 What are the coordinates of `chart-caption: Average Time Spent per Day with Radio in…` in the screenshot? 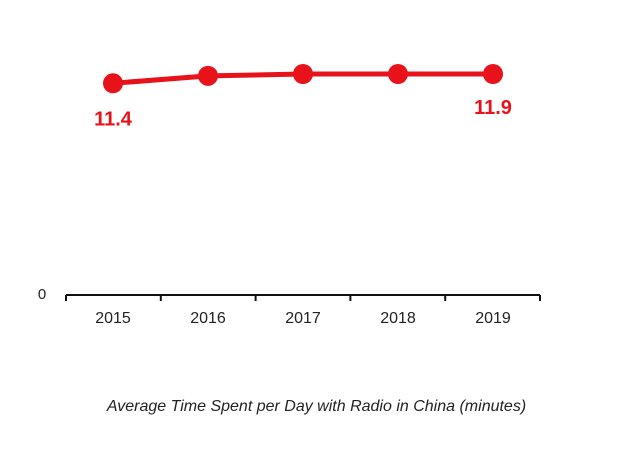 It's located at (316, 406).